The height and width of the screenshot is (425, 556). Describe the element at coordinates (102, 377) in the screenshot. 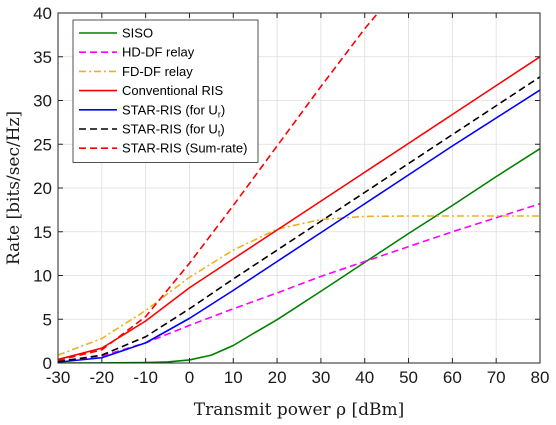

I see `x-tick-label: -20` at that location.